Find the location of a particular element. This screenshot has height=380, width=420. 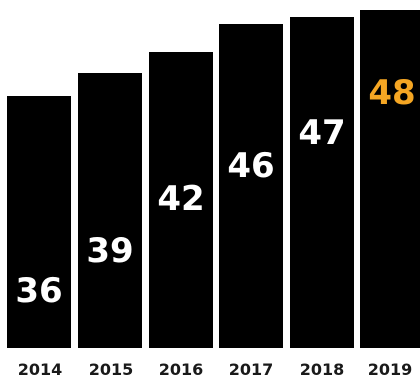

x-tick-label-2019: 2019 is located at coordinates (390, 369).